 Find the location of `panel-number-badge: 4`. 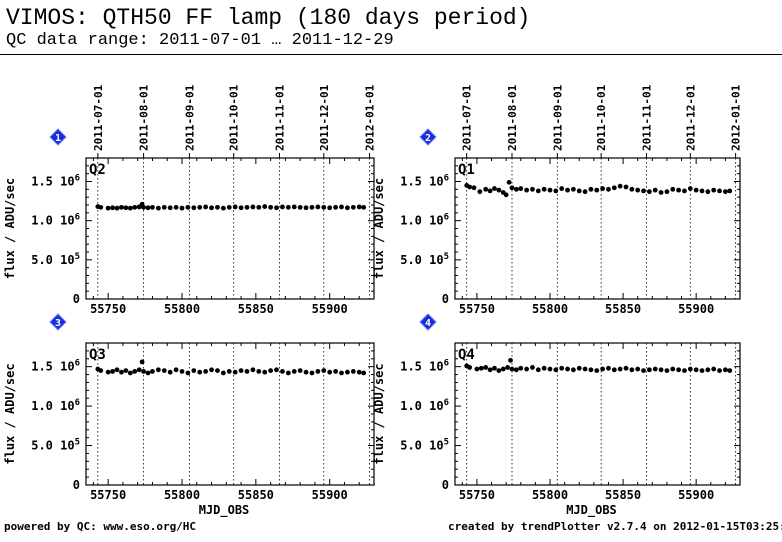

panel-number-badge: 4 is located at coordinates (428, 322).